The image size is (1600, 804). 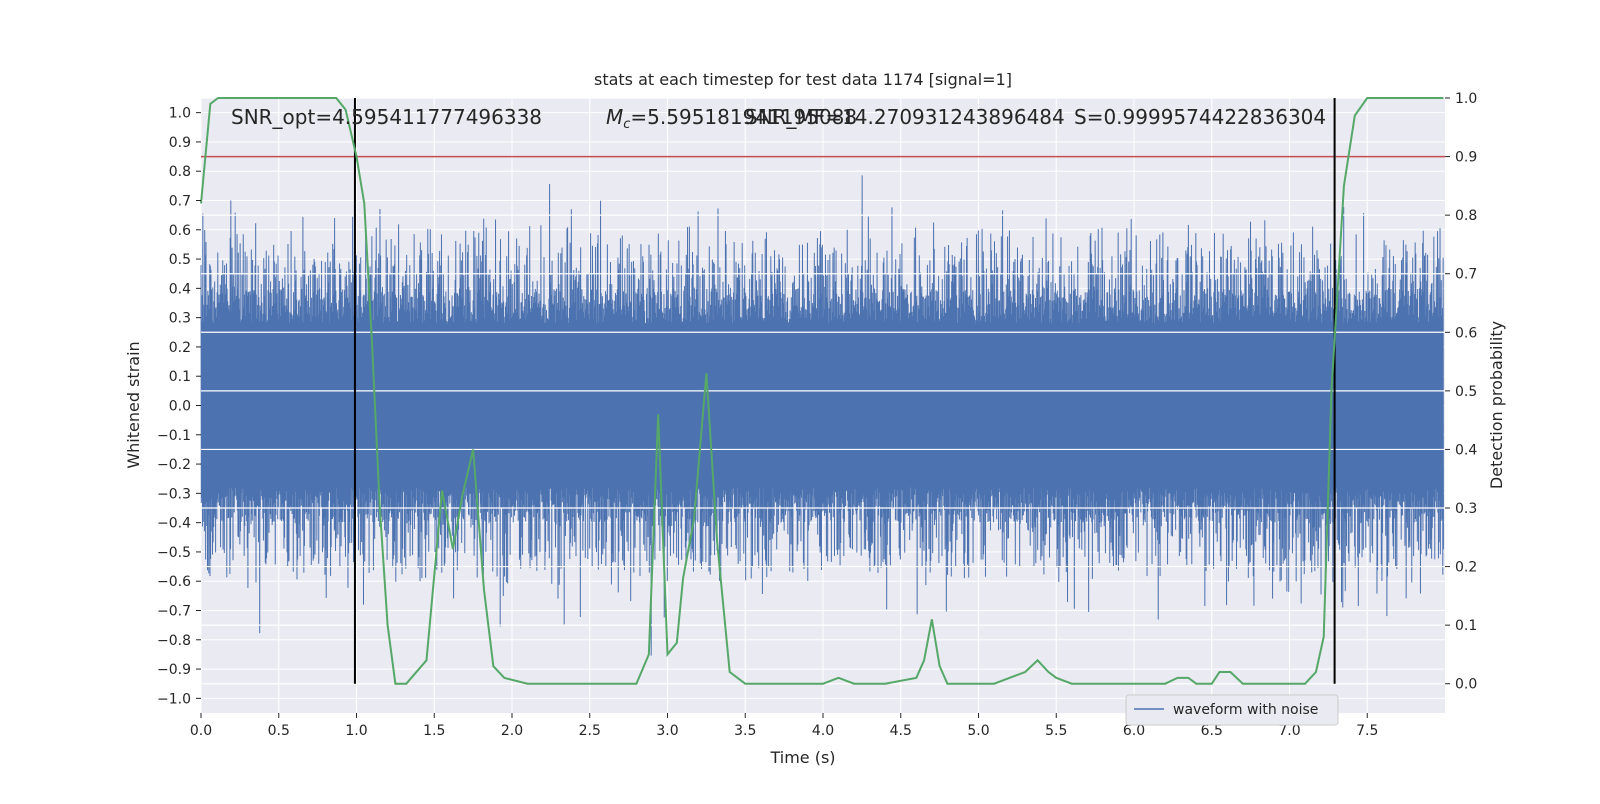 What do you see at coordinates (1466, 509) in the screenshot?
I see `y2-tick-label: 0.3` at bounding box center [1466, 509].